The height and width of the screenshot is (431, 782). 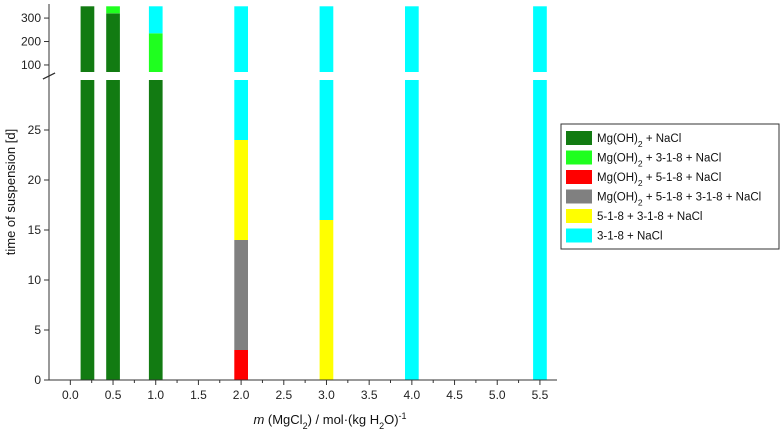 I want to click on y-tick-label: 5, so click(x=37, y=330).